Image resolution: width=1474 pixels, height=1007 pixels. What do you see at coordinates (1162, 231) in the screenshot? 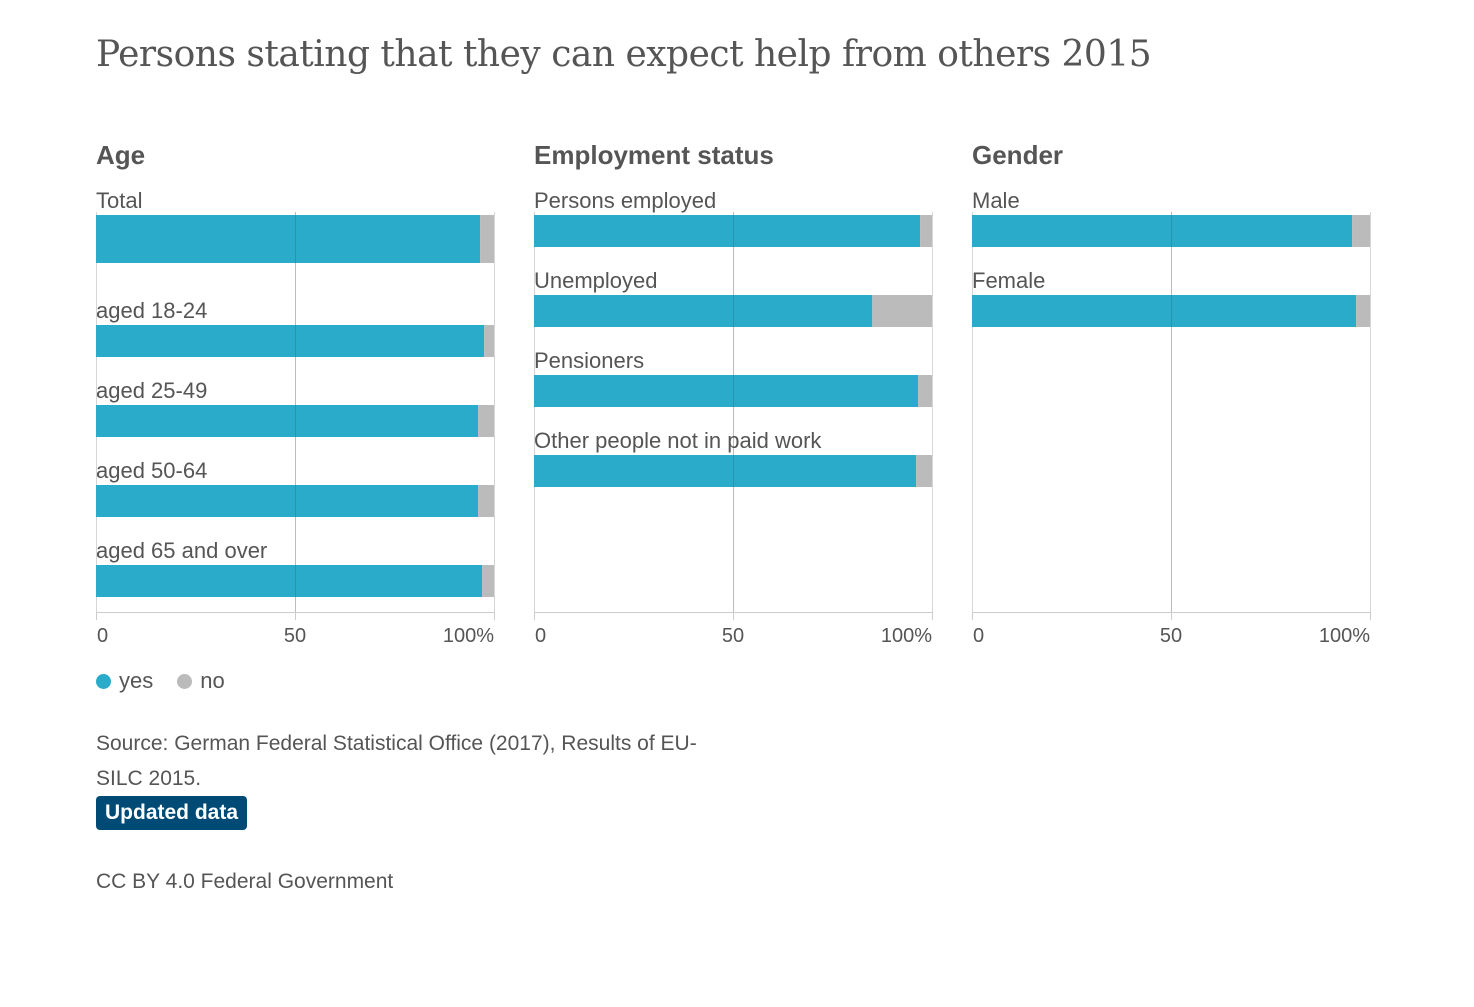
I see `bar-yes-male` at bounding box center [1162, 231].